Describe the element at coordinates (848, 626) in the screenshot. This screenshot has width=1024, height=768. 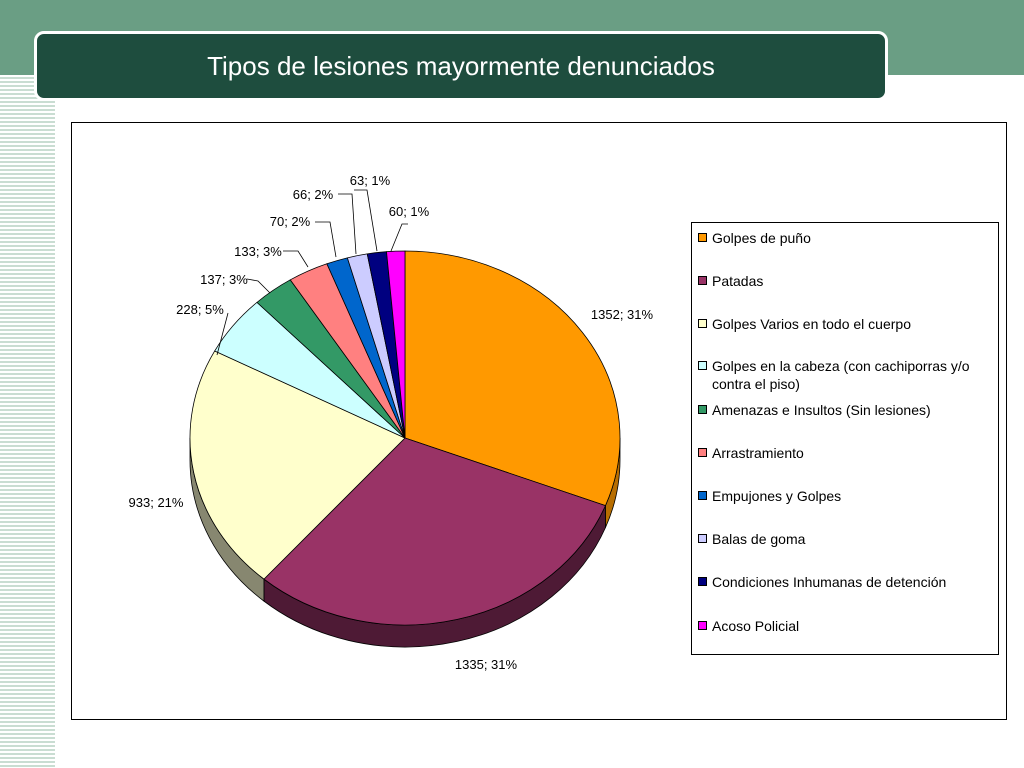
I see `legend-item-10: Acoso Policial` at that location.